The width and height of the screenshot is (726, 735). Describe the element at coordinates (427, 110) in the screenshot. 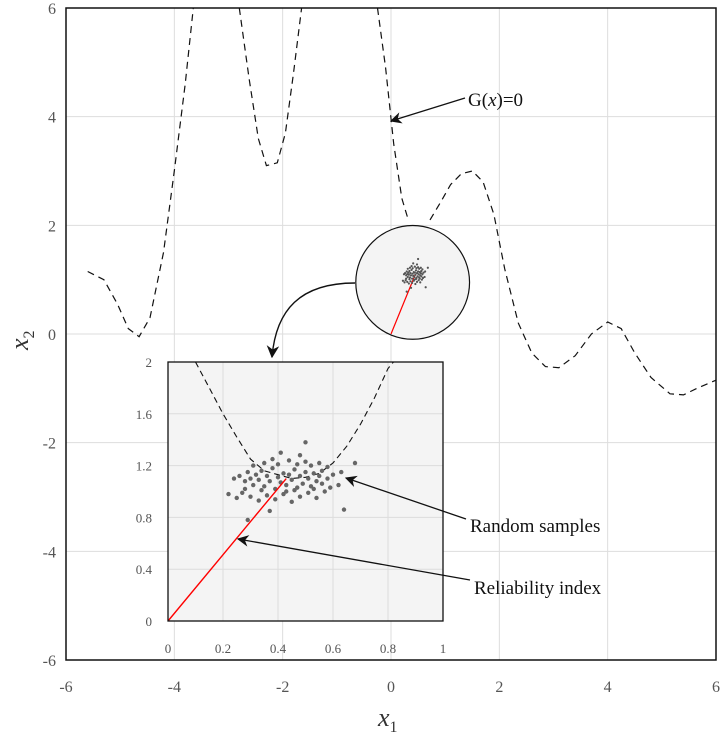

I see `limit-state-arrow` at that location.